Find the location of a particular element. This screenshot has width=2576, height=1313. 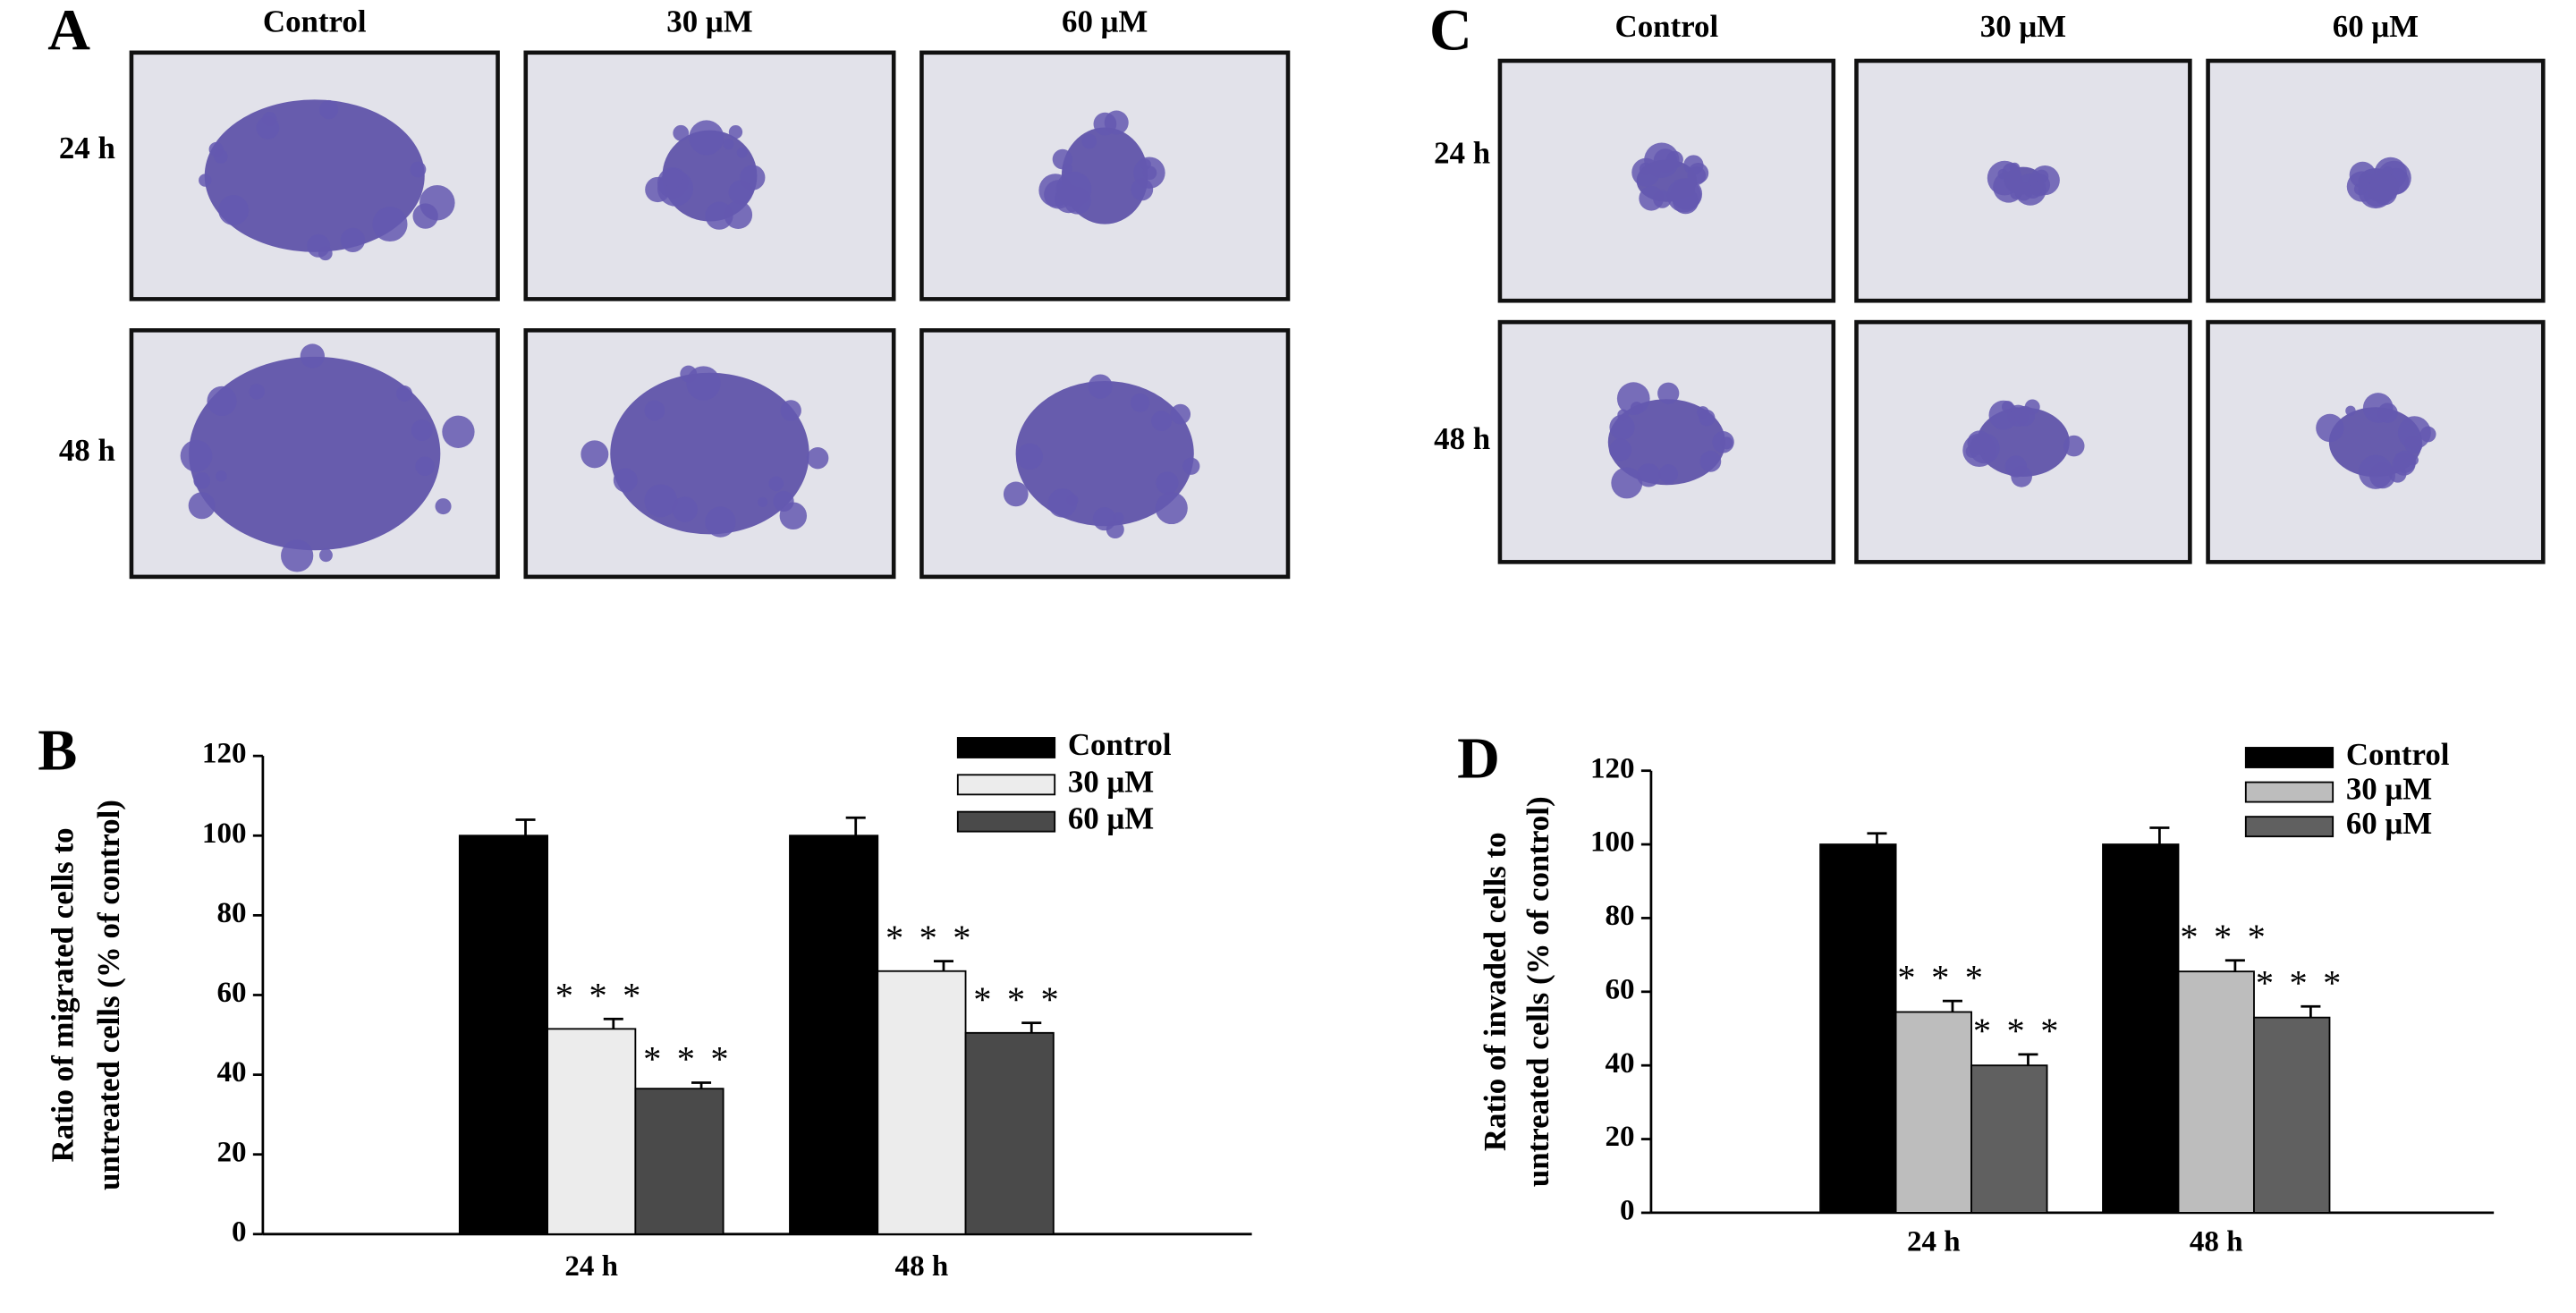

column-label: Control is located at coordinates (315, 21).